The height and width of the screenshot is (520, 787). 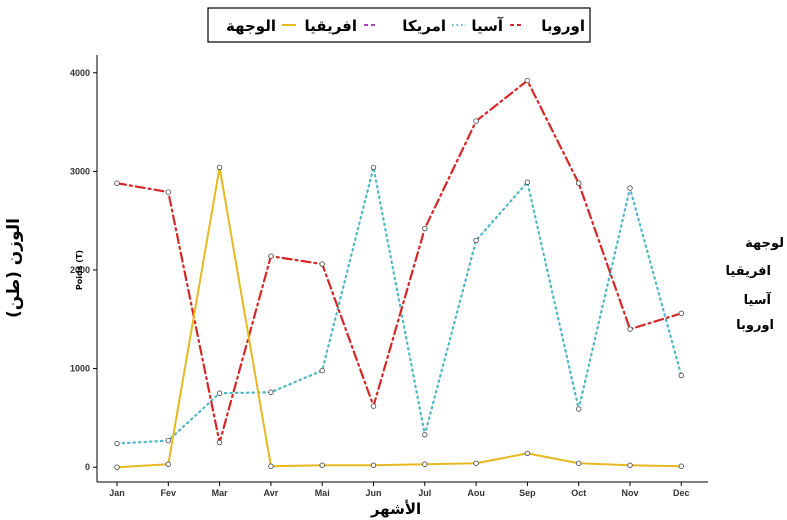 I want to click on x-tick-label: Oct, so click(x=578, y=493).